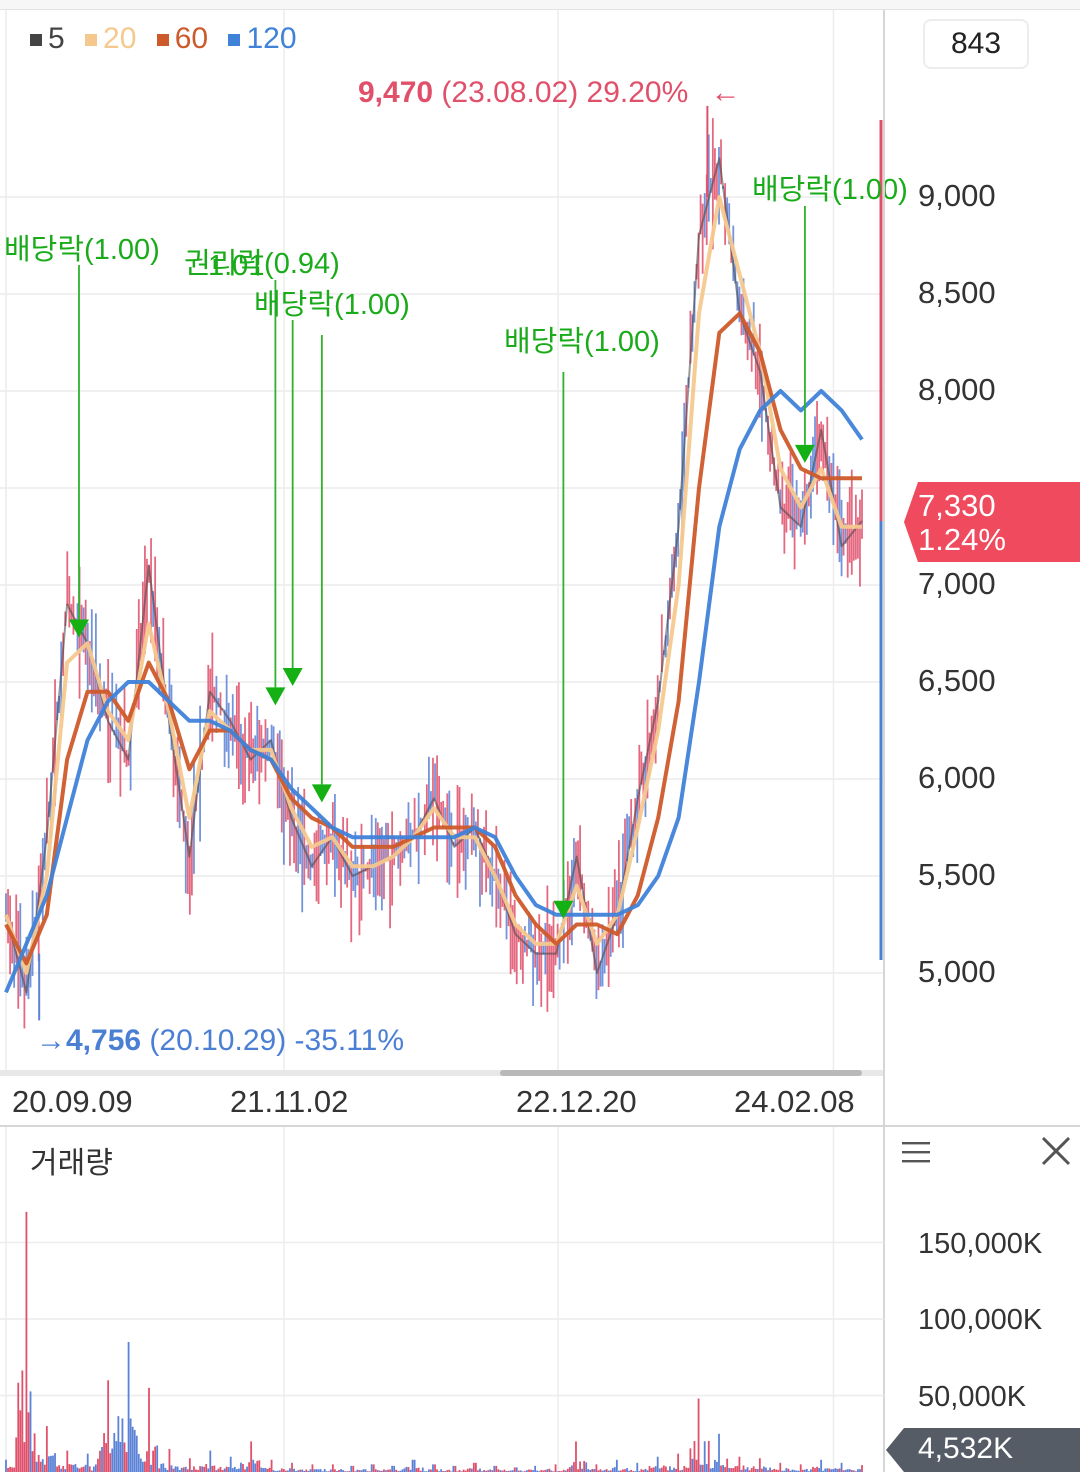  What do you see at coordinates (957, 777) in the screenshot?
I see `y-tick-label: 6,000` at bounding box center [957, 777].